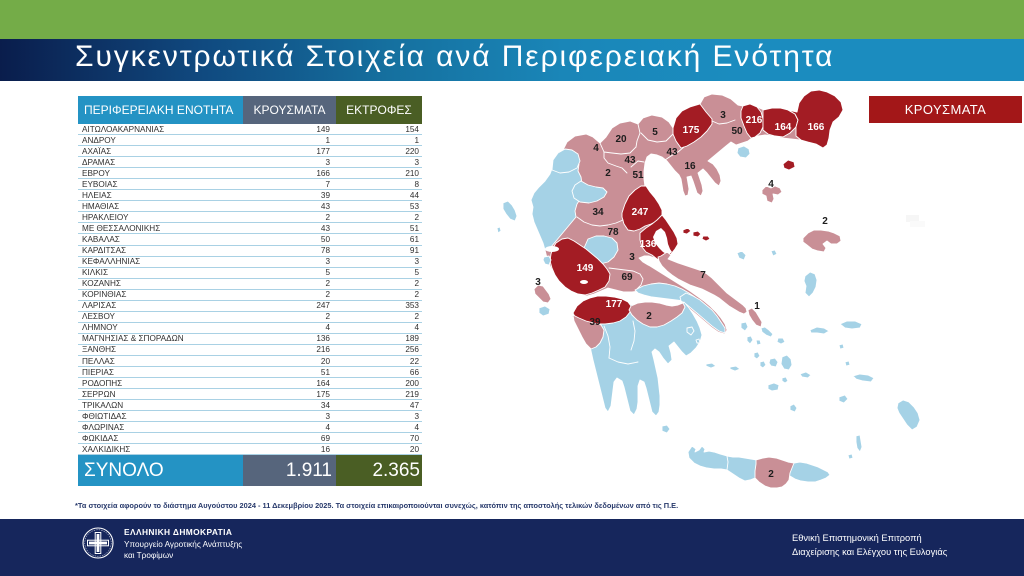 Image resolution: width=1024 pixels, height=576 pixels. I want to click on svg-text: 177, so click(614, 304).